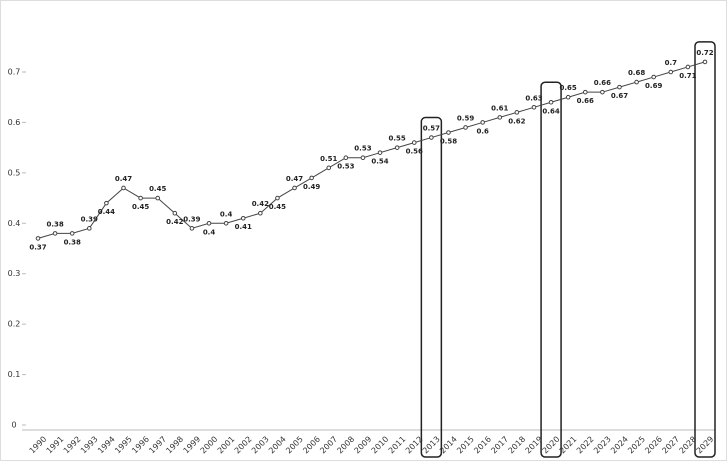  Describe the element at coordinates (671, 63) in the screenshot. I see `value-label: 0.7` at that location.